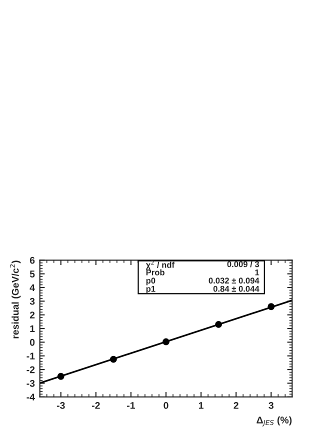  What do you see at coordinates (15, 299) in the screenshot?
I see `y-axis-title: residual (GeV/c$^{2}$)` at bounding box center [15, 299].